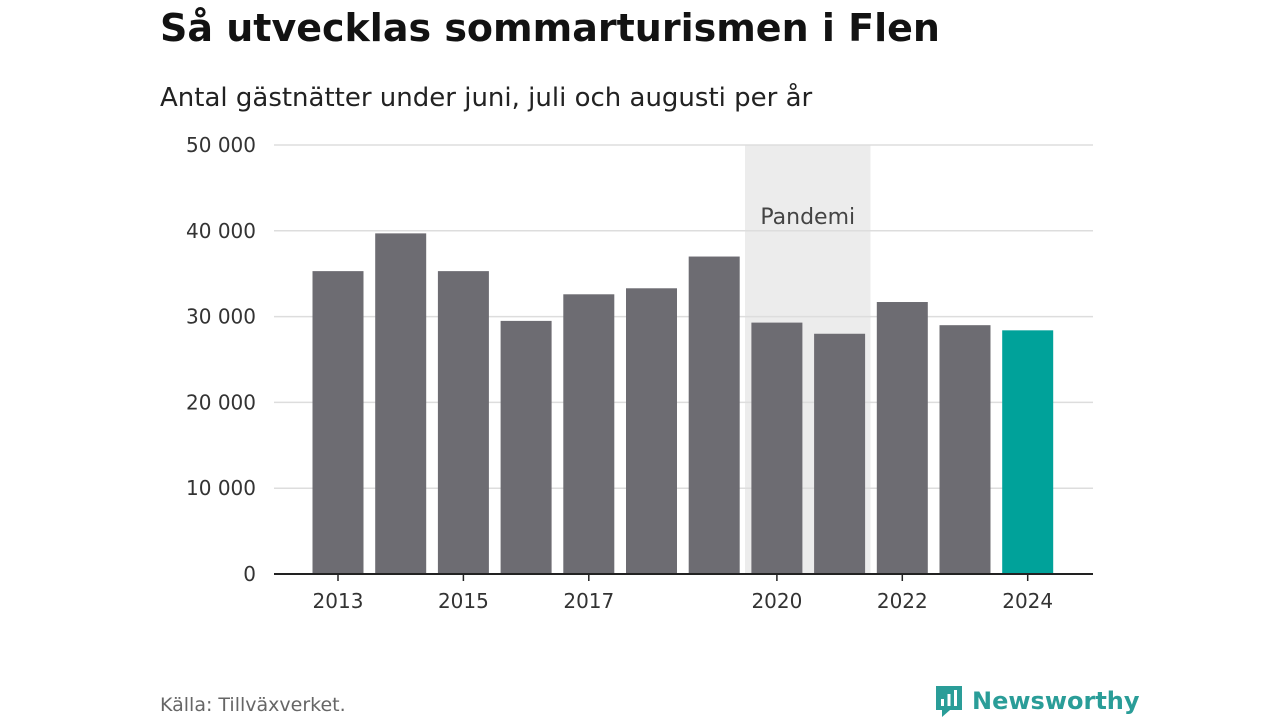  I want to click on x-tick-label: 2013, so click(338, 601).